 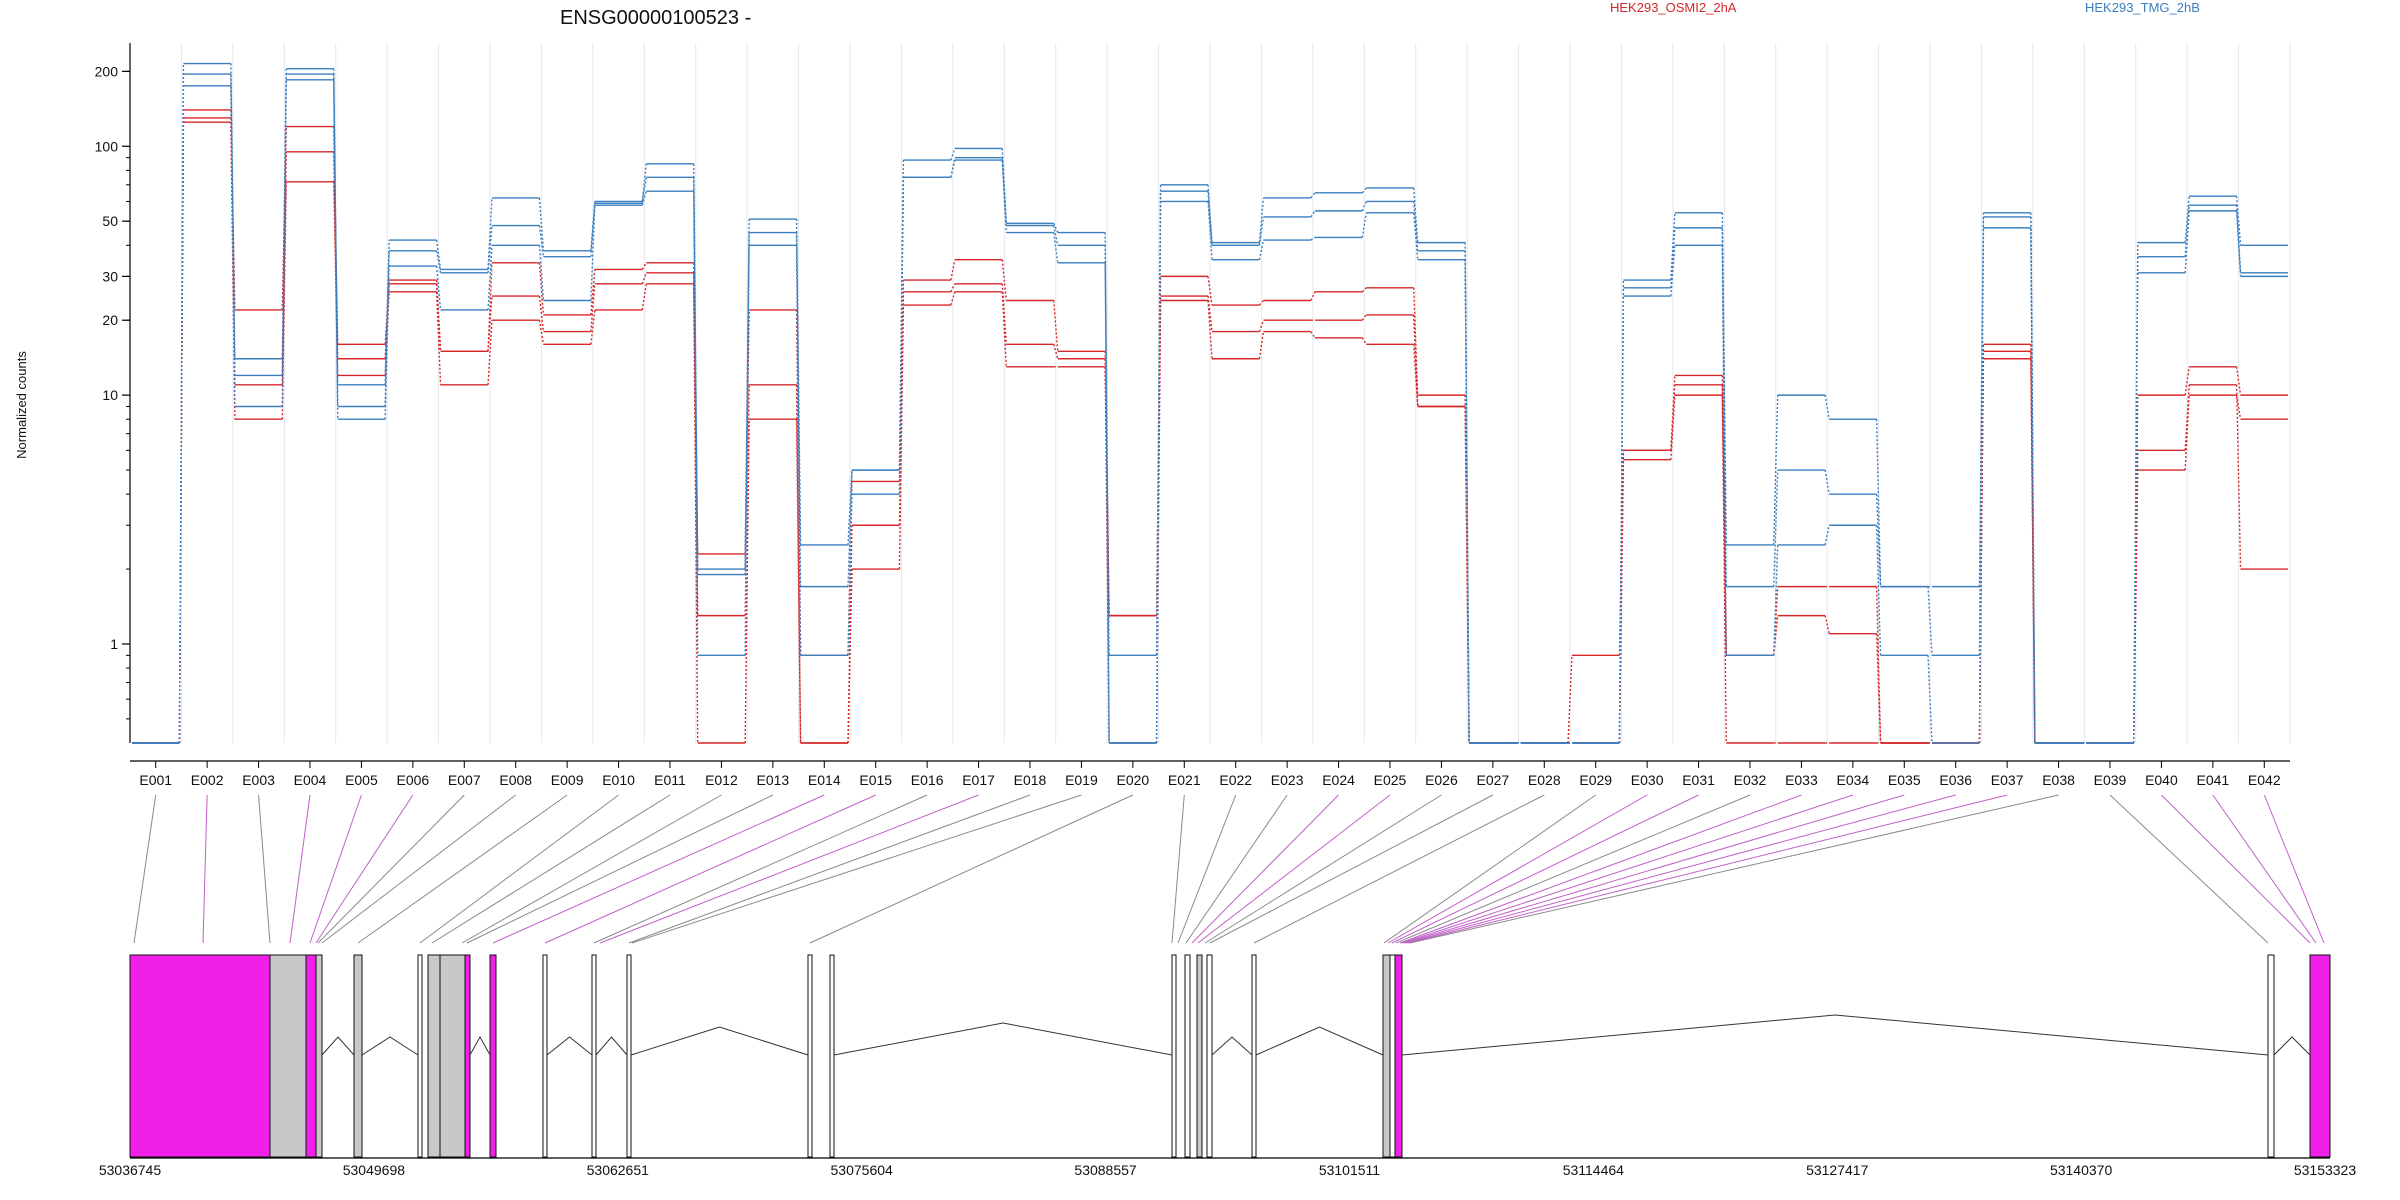 I want to click on exon-label: E006, so click(x=413, y=780).